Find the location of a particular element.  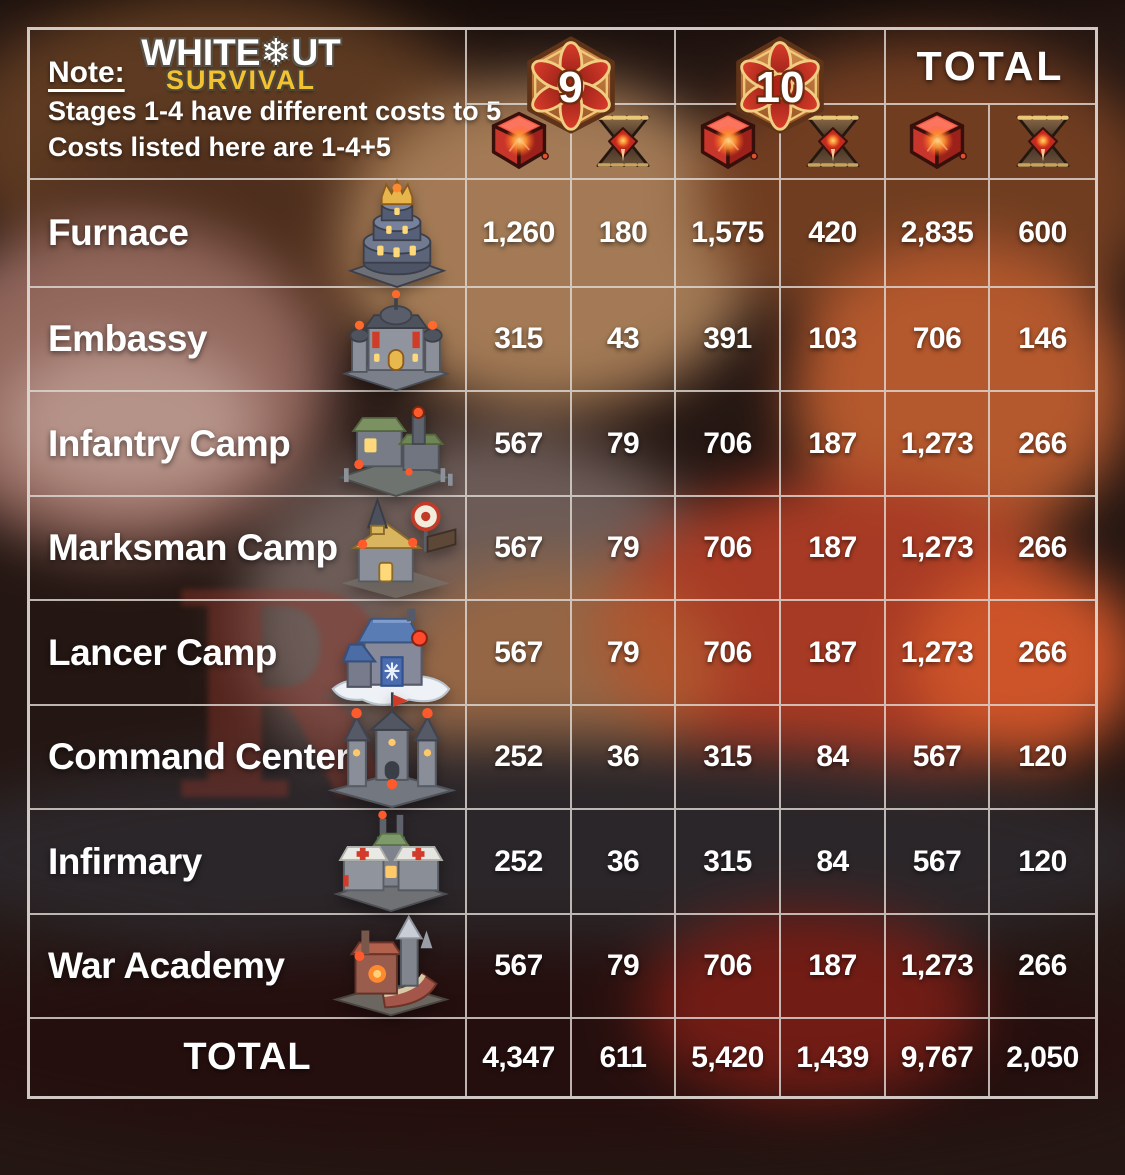

furnace-building-image is located at coordinates (397, 233).